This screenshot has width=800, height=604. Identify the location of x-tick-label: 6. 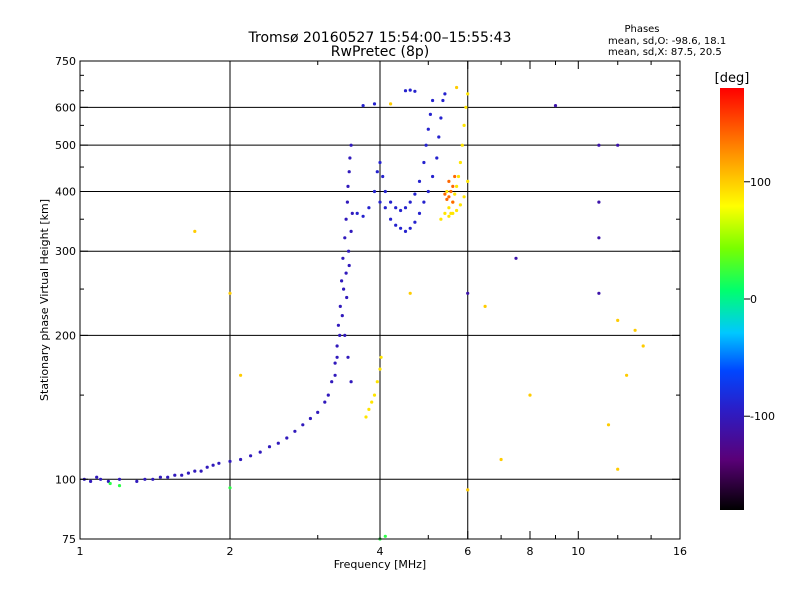
(467, 551).